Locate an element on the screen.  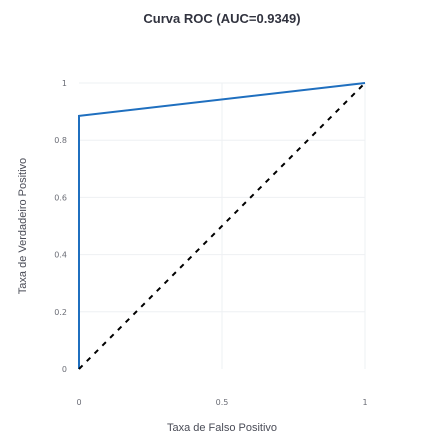
y-axis-ticks: 0 0.2 0.4 0.6 0.8 1 is located at coordinates (60, 226).